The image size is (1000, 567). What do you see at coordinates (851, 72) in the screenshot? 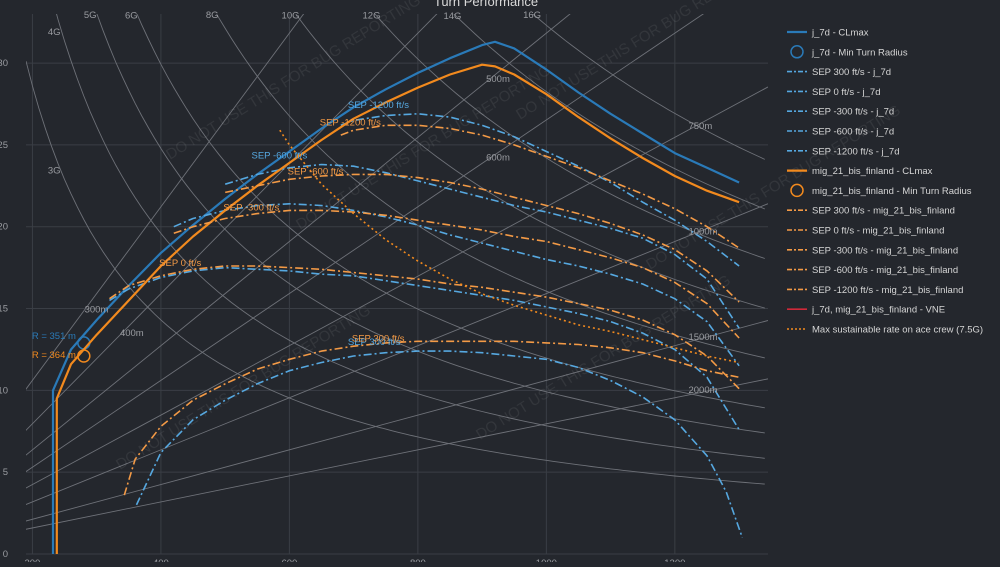
I see `legend-label: SEP 300 ft/s - j_7d` at bounding box center [851, 72].